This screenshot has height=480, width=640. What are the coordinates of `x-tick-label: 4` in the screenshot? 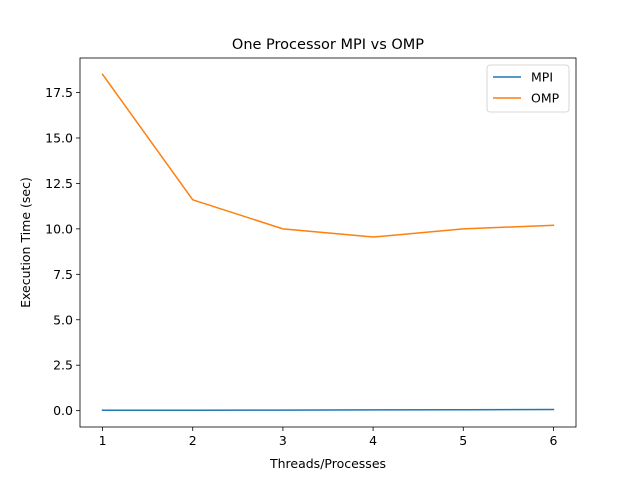 It's located at (373, 440).